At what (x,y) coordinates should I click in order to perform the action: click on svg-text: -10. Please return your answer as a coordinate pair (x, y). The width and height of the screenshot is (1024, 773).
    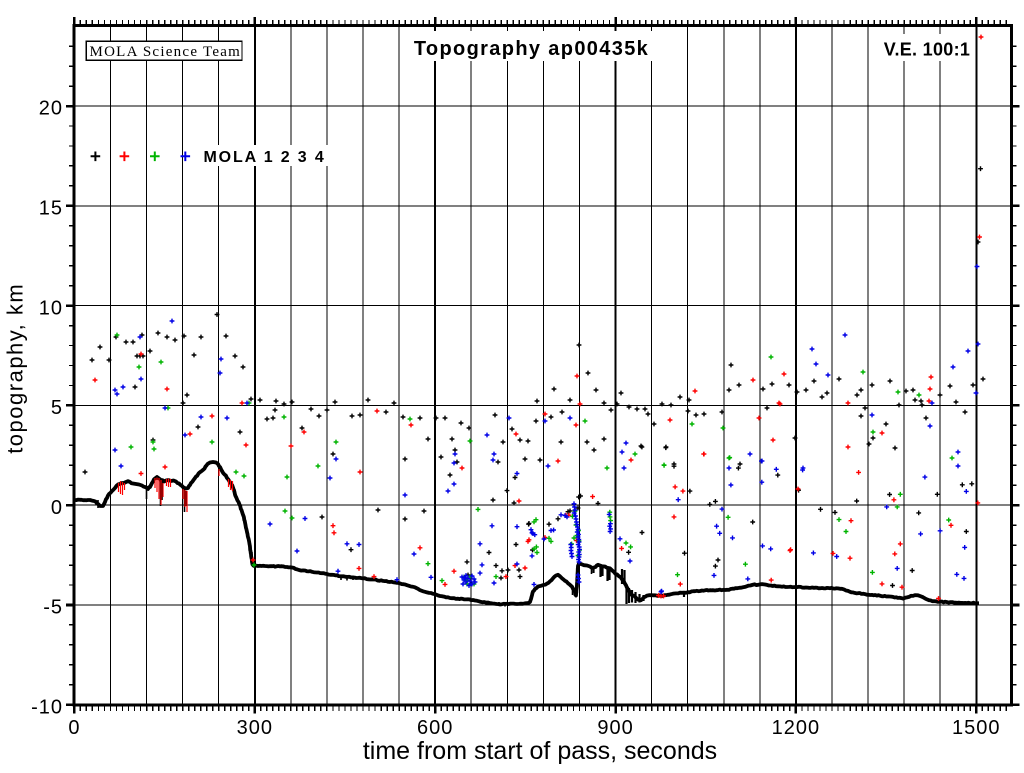
    Looking at the image, I should click on (47, 707).